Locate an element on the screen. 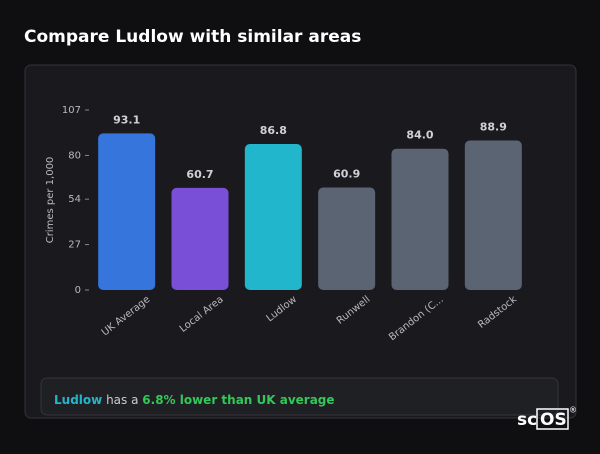 Image resolution: width=600 pixels, height=454 pixels. summary-text: Ludlow has a 6.8% lower than UK average is located at coordinates (194, 400).